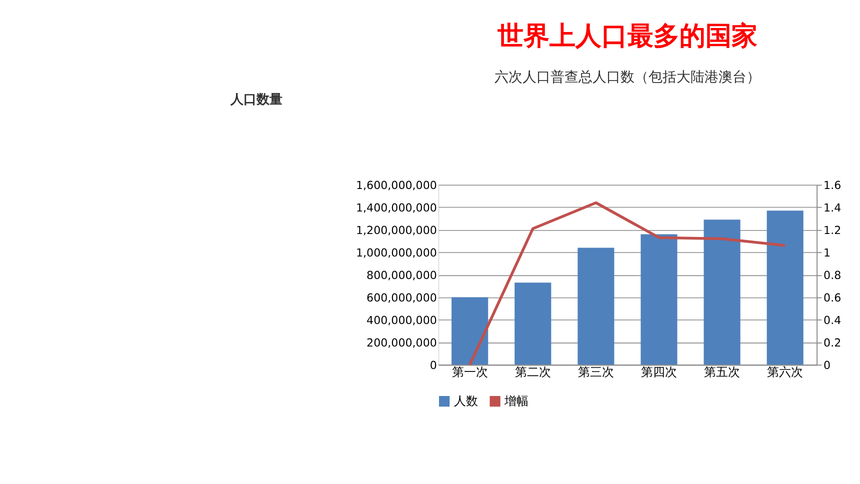 This screenshot has width=860, height=484. I want to click on y2-tick-label: 0.2, so click(833, 343).